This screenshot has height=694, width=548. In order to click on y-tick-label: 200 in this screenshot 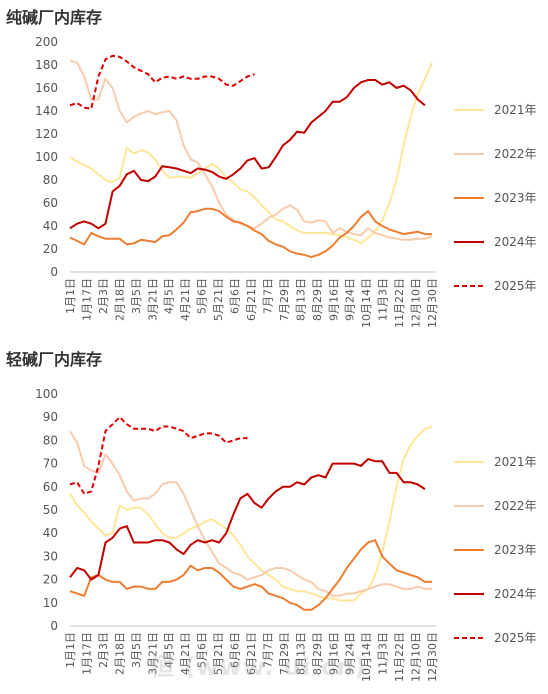, I will do `click(46, 42)`.